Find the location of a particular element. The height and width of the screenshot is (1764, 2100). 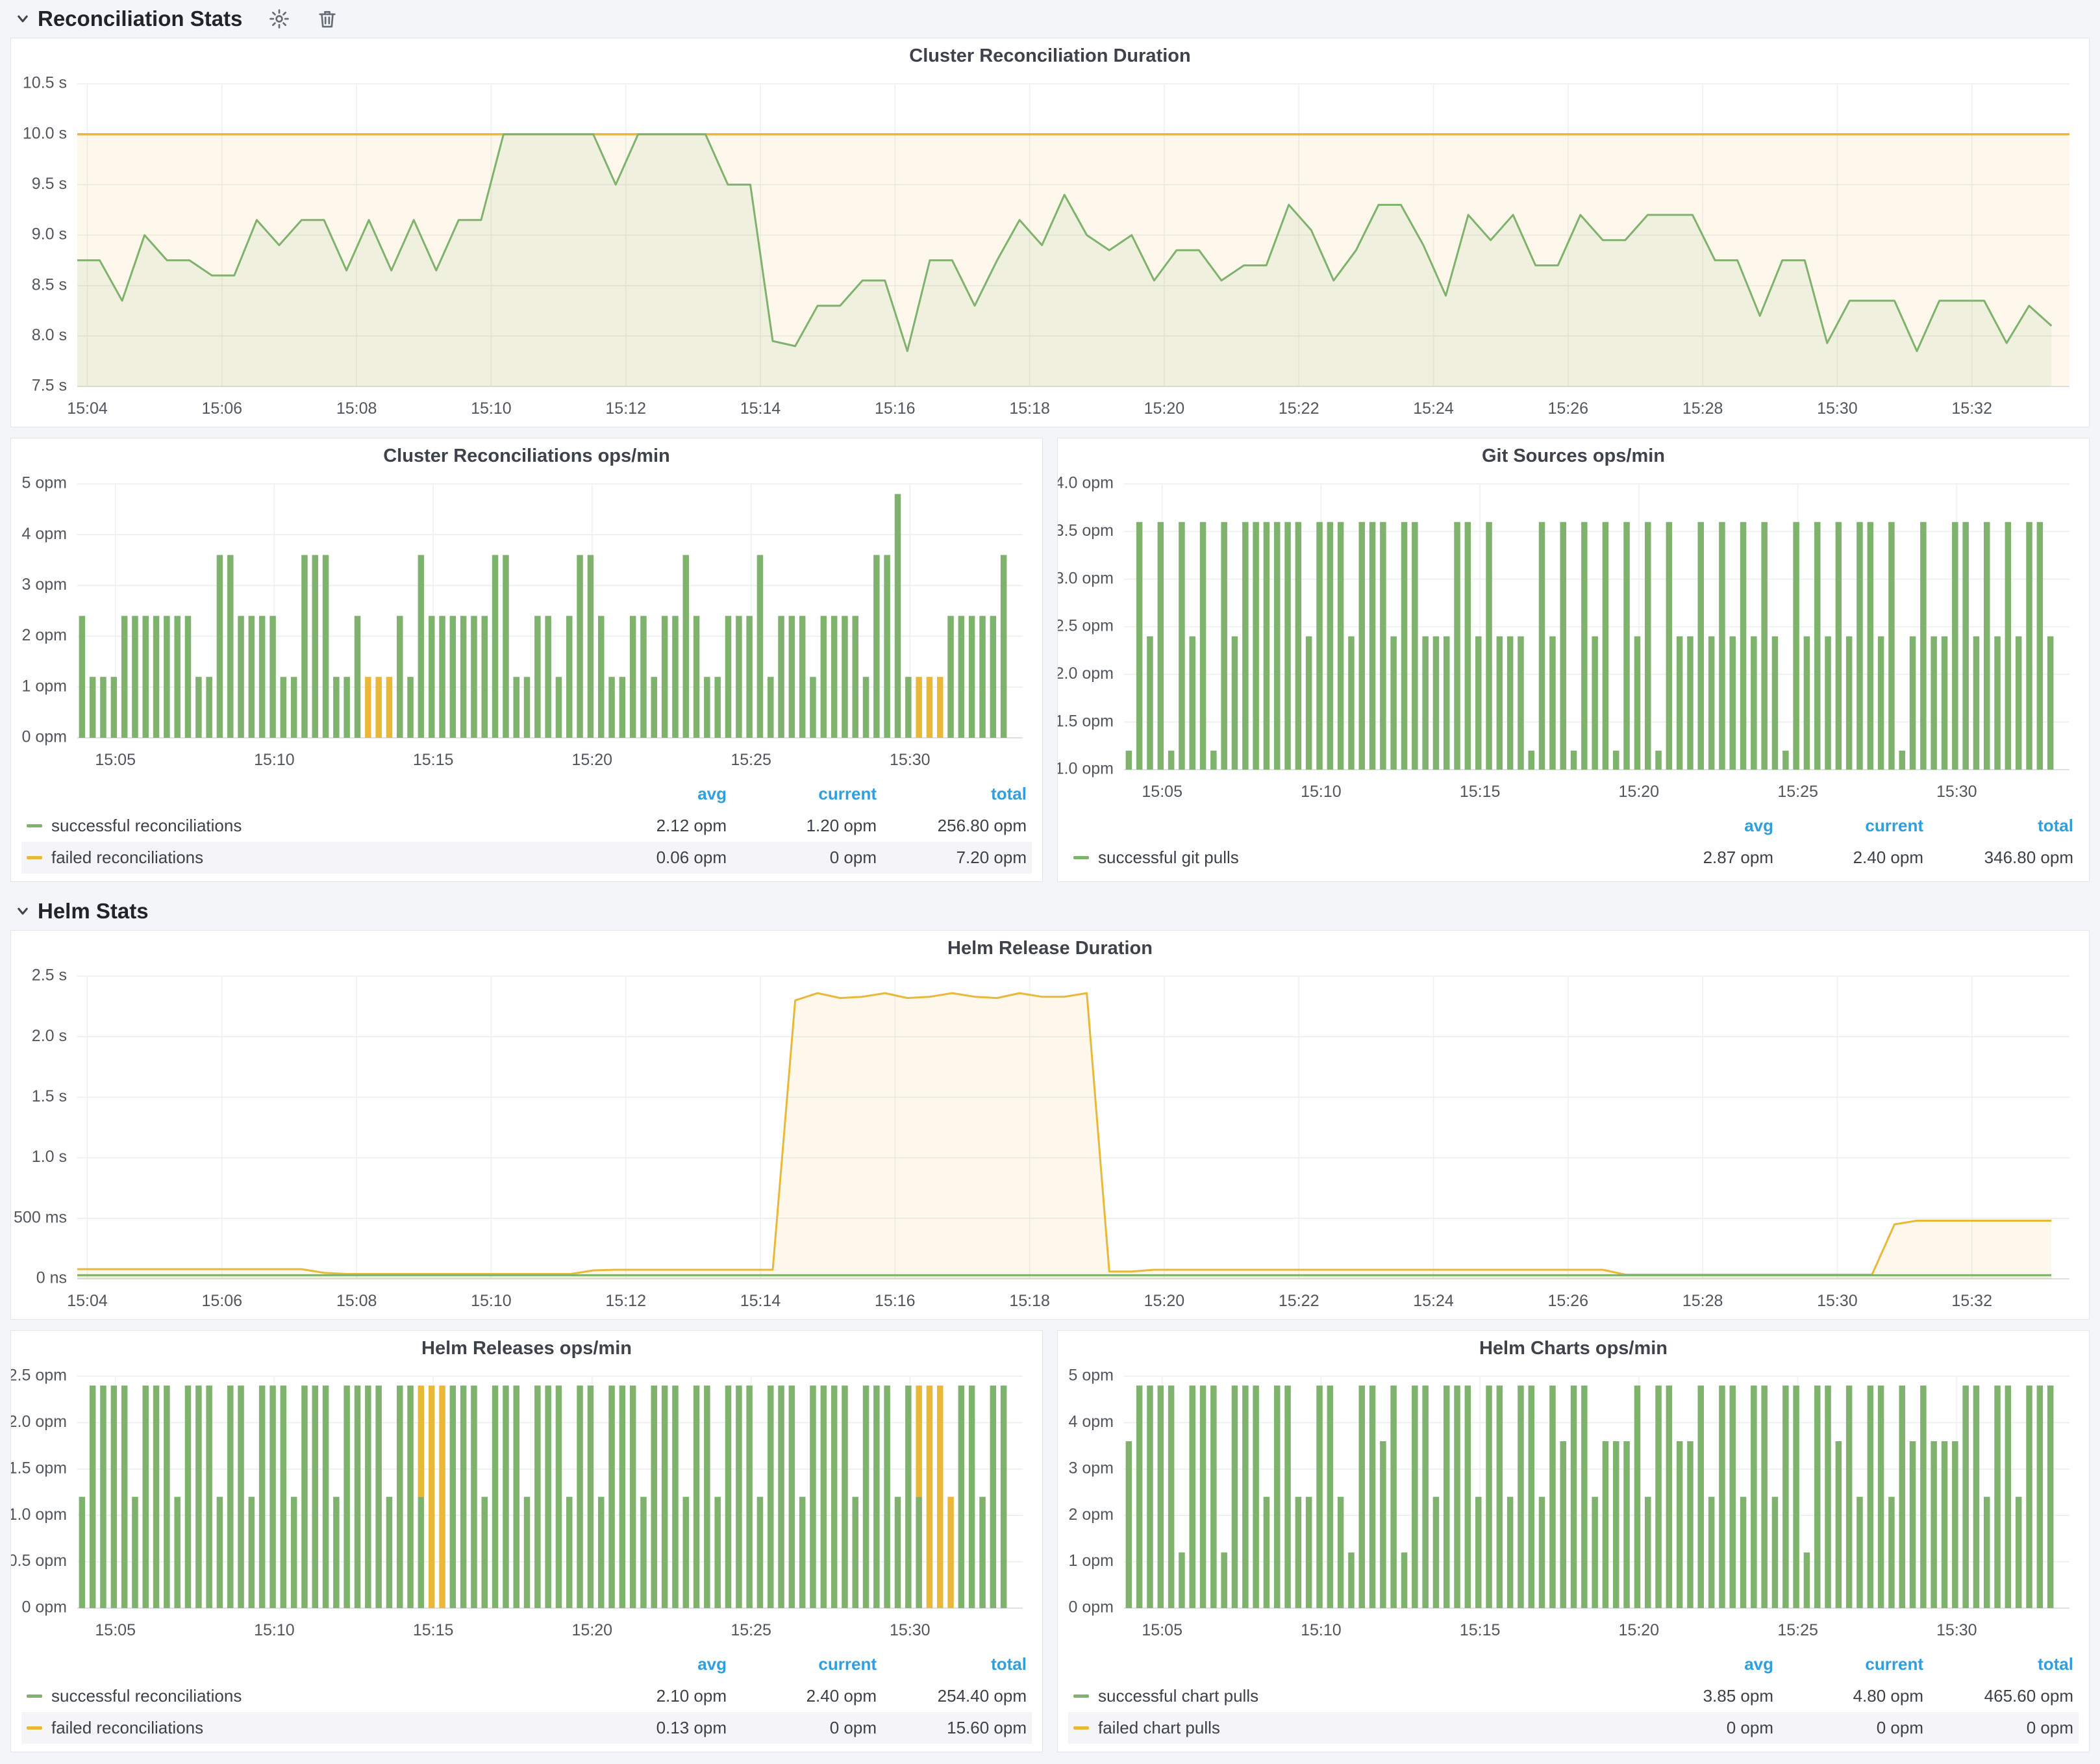

svg-text: 0 opm is located at coordinates (44, 1608).